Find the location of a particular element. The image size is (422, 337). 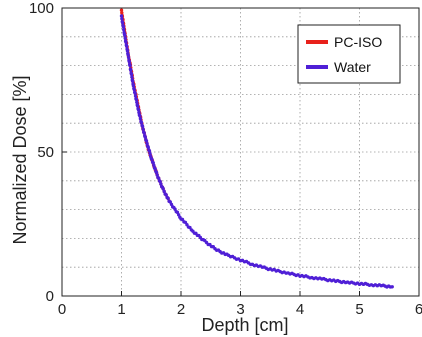

legend-label-water: Water is located at coordinates (352, 67).